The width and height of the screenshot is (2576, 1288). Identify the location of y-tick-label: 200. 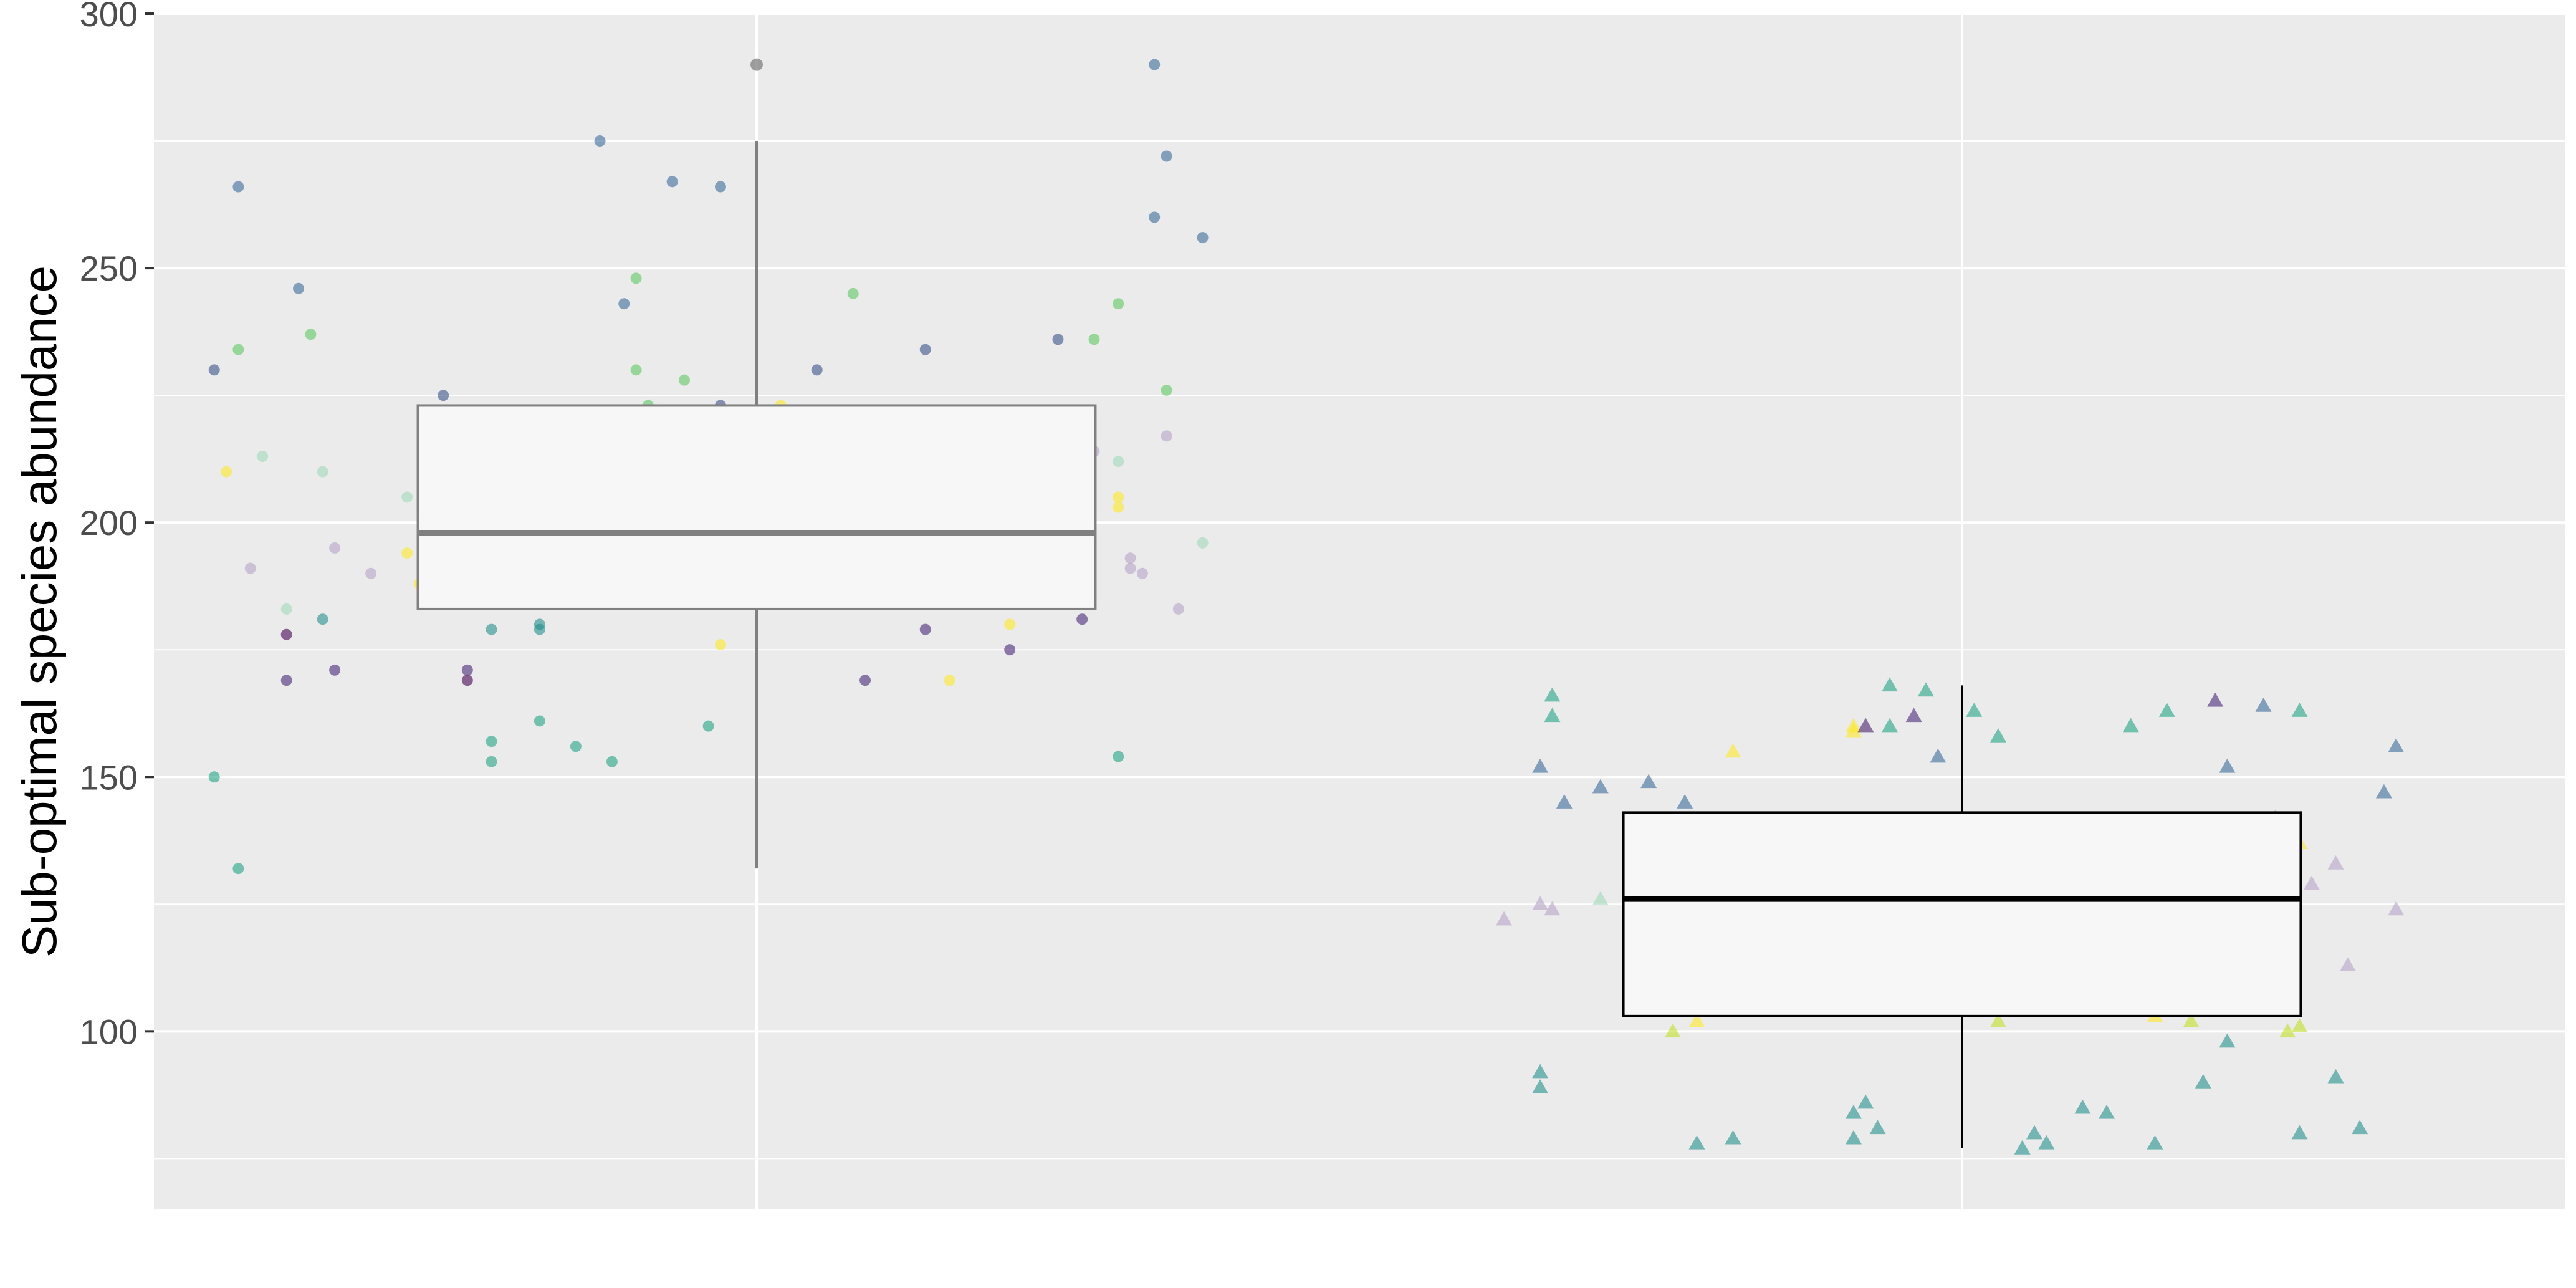
(109, 522).